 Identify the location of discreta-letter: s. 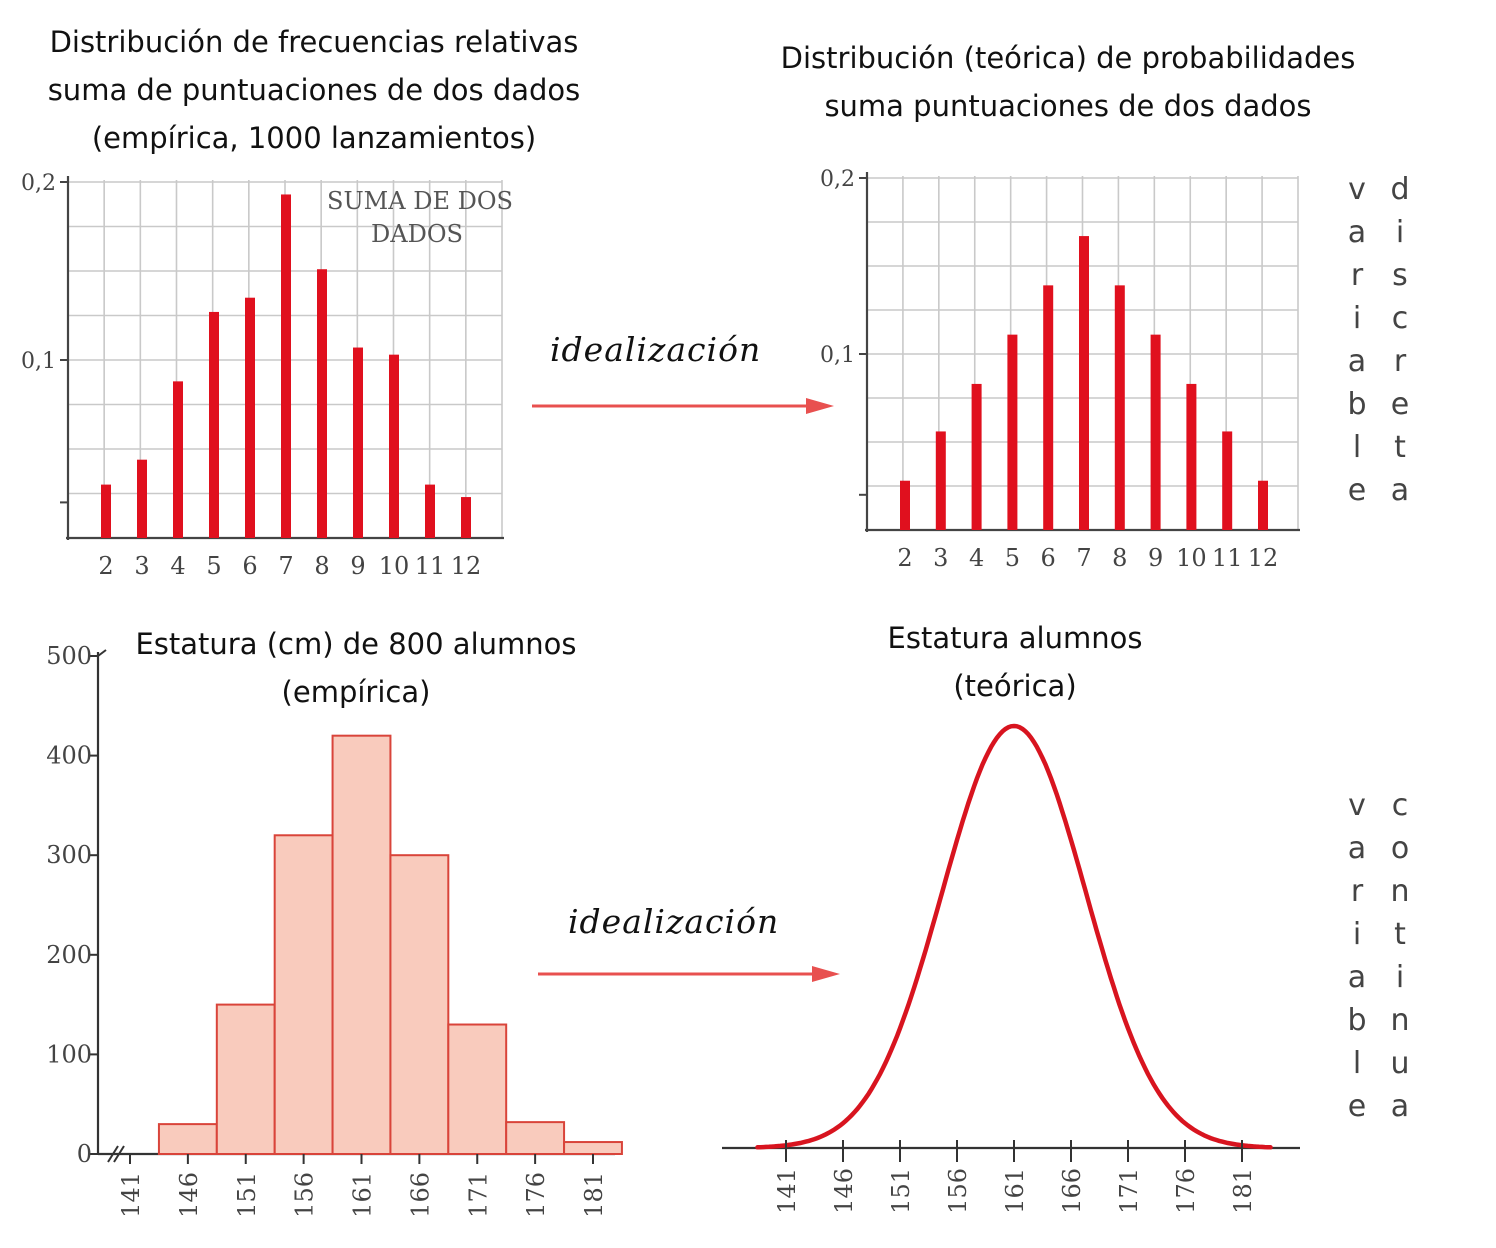
(1400, 275).